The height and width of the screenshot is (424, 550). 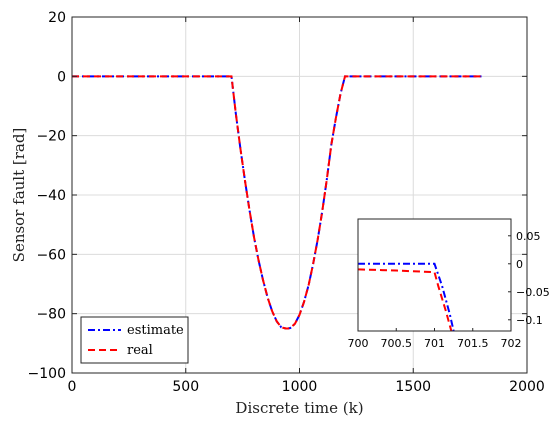 What do you see at coordinates (57, 18) in the screenshot?
I see `y-tick-label: 20` at bounding box center [57, 18].